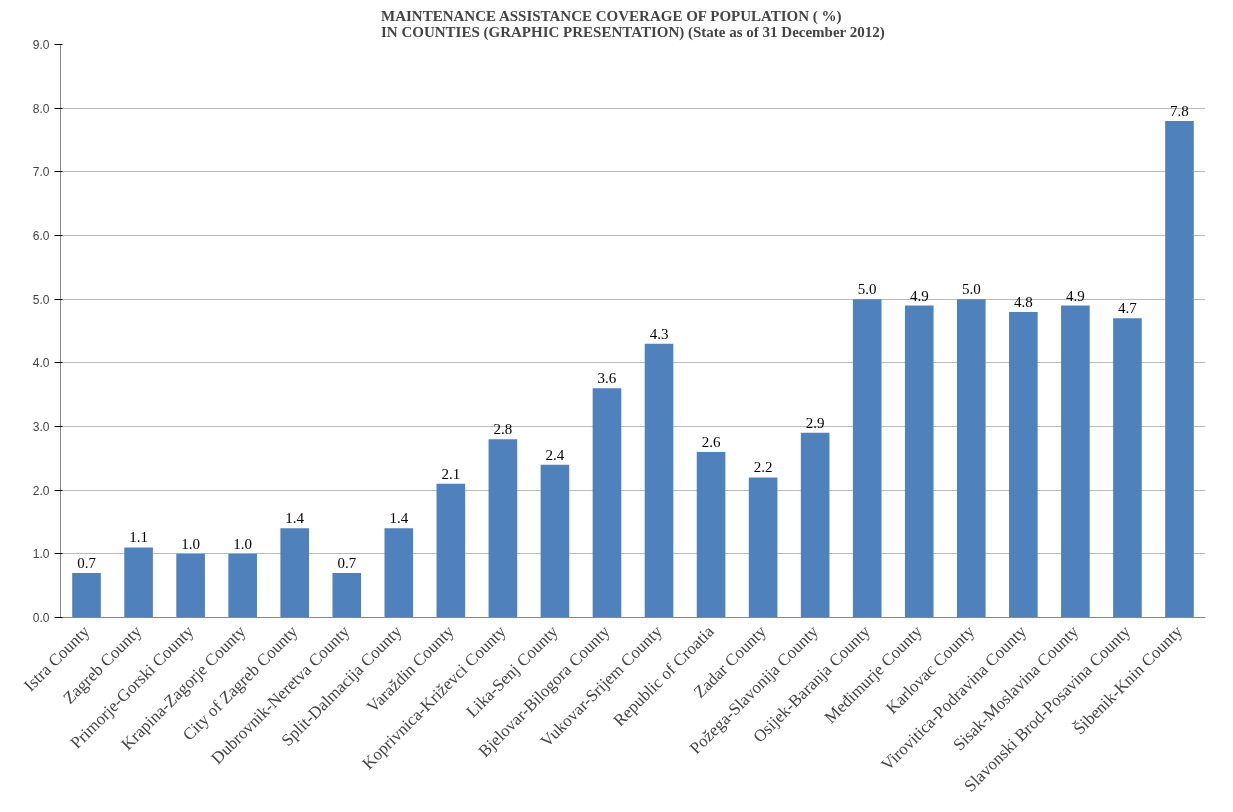 This screenshot has height=812, width=1233. What do you see at coordinates (763, 467) in the screenshot?
I see `data-label: 2.2` at bounding box center [763, 467].